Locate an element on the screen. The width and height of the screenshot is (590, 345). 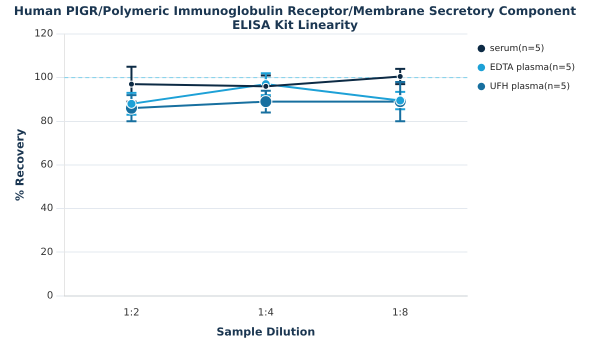
y-tick-label: 60 is located at coordinates (47, 164).